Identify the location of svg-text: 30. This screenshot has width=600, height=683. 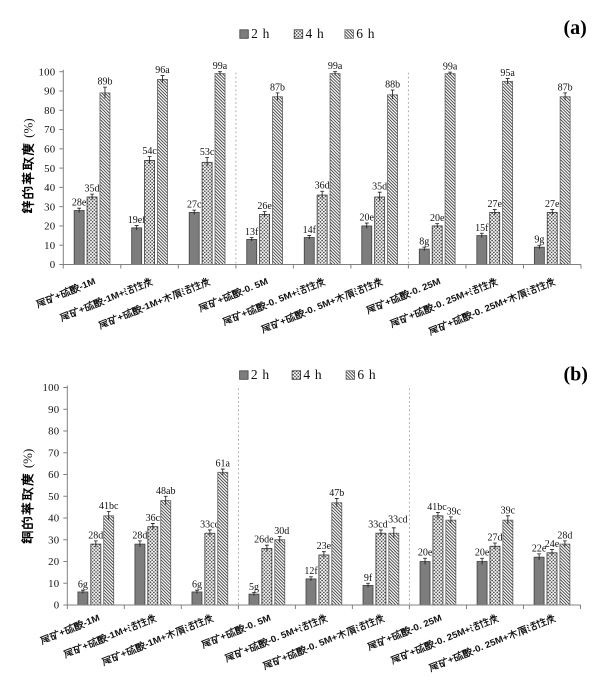
(53, 540).